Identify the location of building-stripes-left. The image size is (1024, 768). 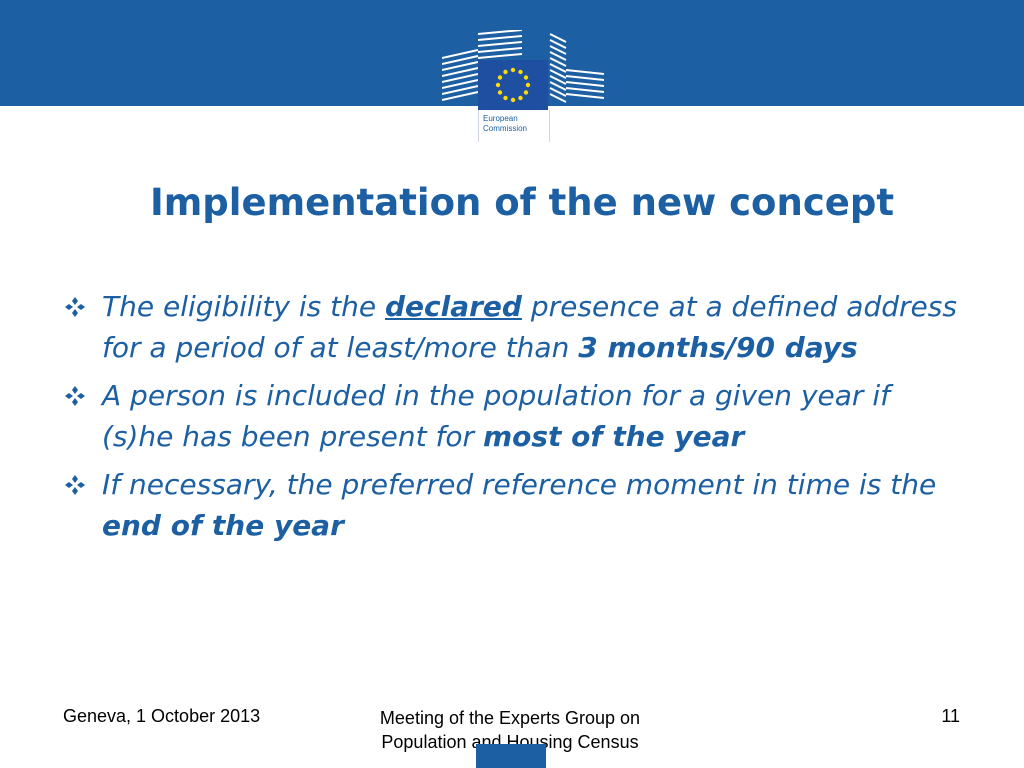
(482, 65).